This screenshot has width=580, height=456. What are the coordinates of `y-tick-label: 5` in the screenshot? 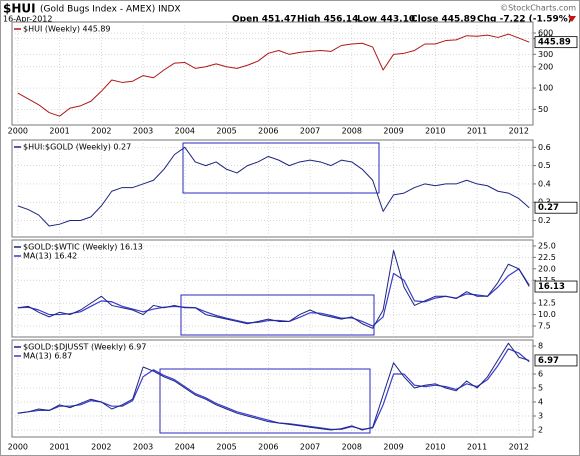 It's located at (540, 388).